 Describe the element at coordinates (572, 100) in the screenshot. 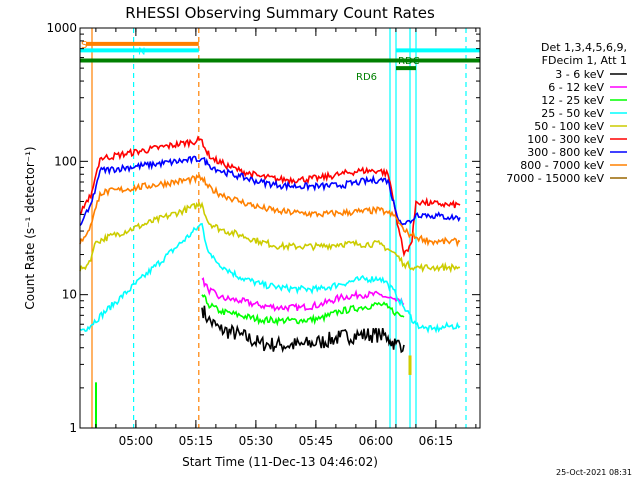

I see `legend-label-2: 12 - 25 keV` at that location.